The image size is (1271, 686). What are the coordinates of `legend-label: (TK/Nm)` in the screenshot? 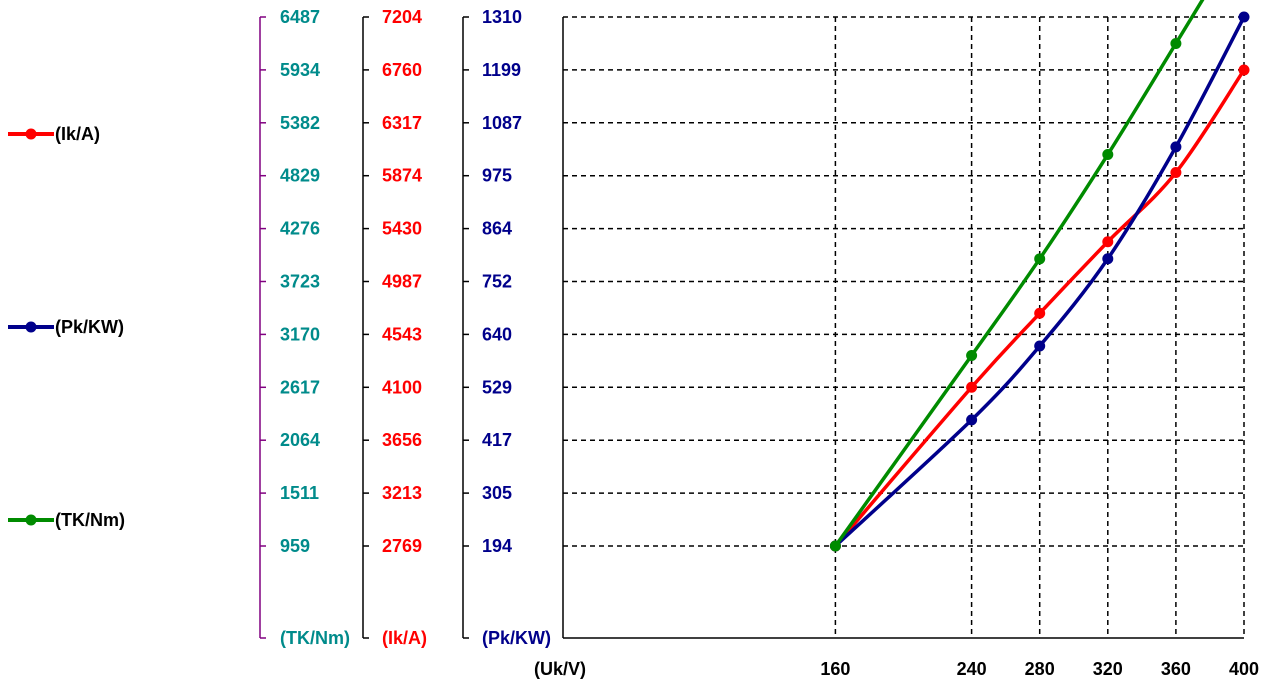 It's located at (90, 520).